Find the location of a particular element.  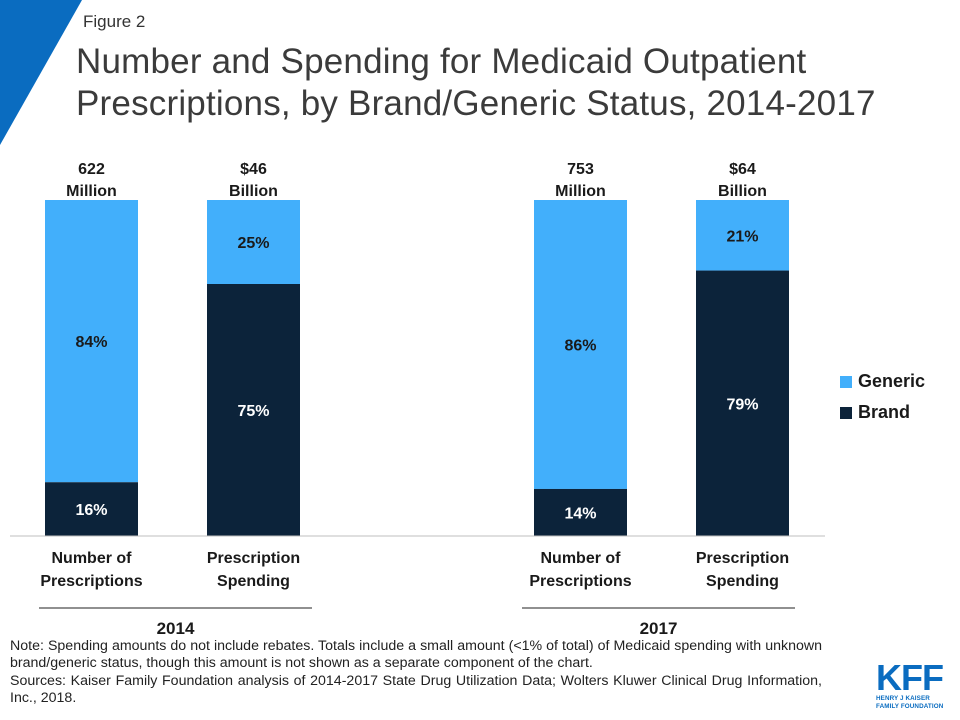

data-label-brand-0: 16% is located at coordinates (91, 510).